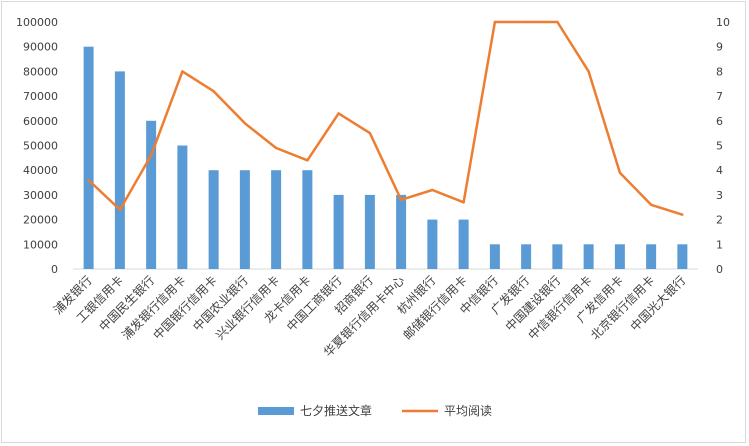 The height and width of the screenshot is (446, 749). Describe the element at coordinates (719, 71) in the screenshot. I see `right-tick-label: 8` at that location.